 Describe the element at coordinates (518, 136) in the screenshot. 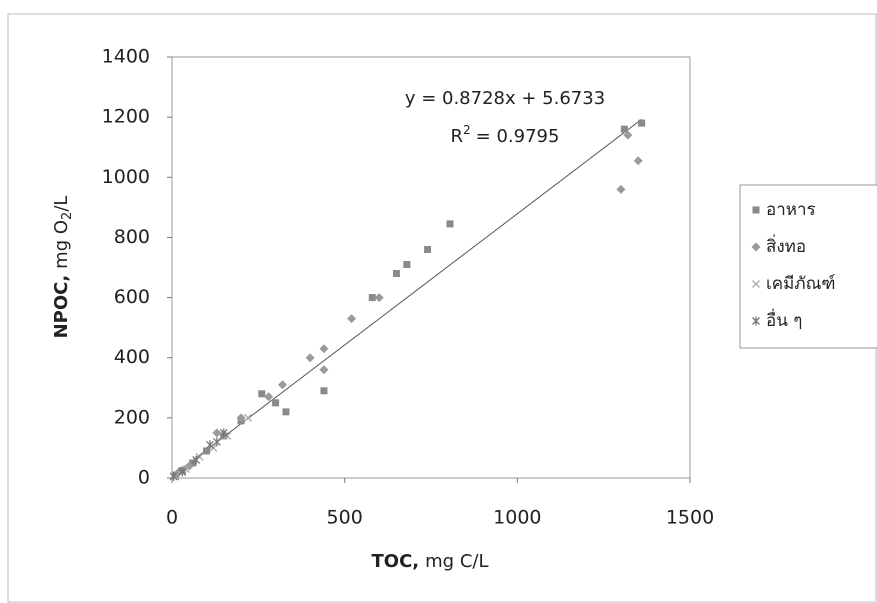

I see `r2-tail: = 0.9795` at that location.